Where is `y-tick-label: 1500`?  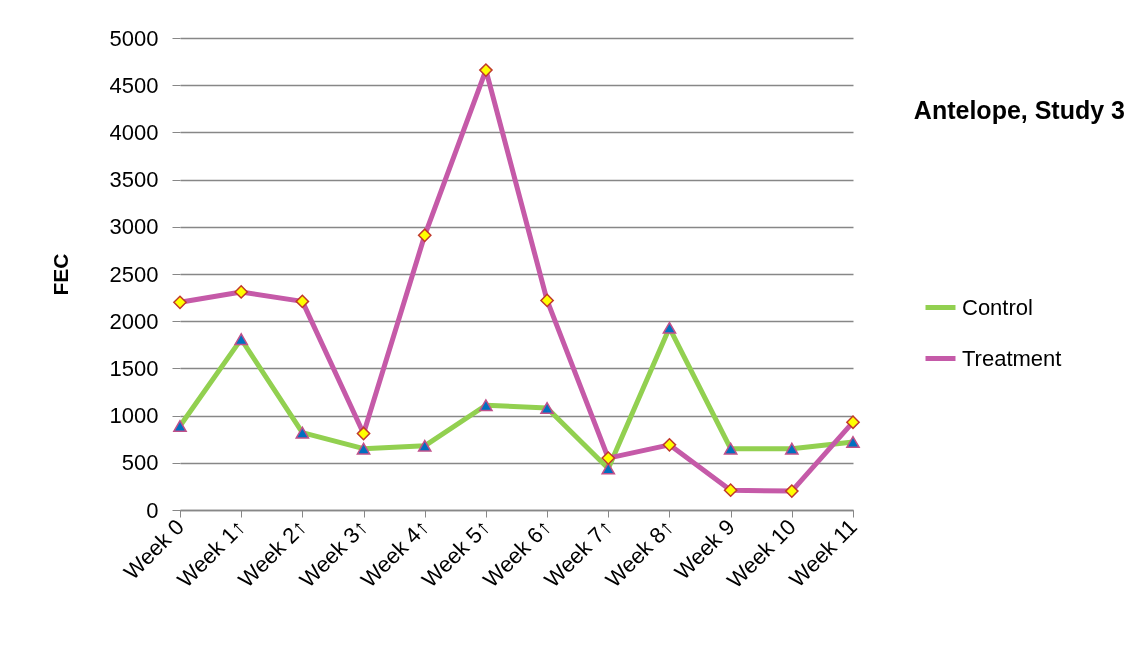
y-tick-label: 1500 is located at coordinates (134, 368).